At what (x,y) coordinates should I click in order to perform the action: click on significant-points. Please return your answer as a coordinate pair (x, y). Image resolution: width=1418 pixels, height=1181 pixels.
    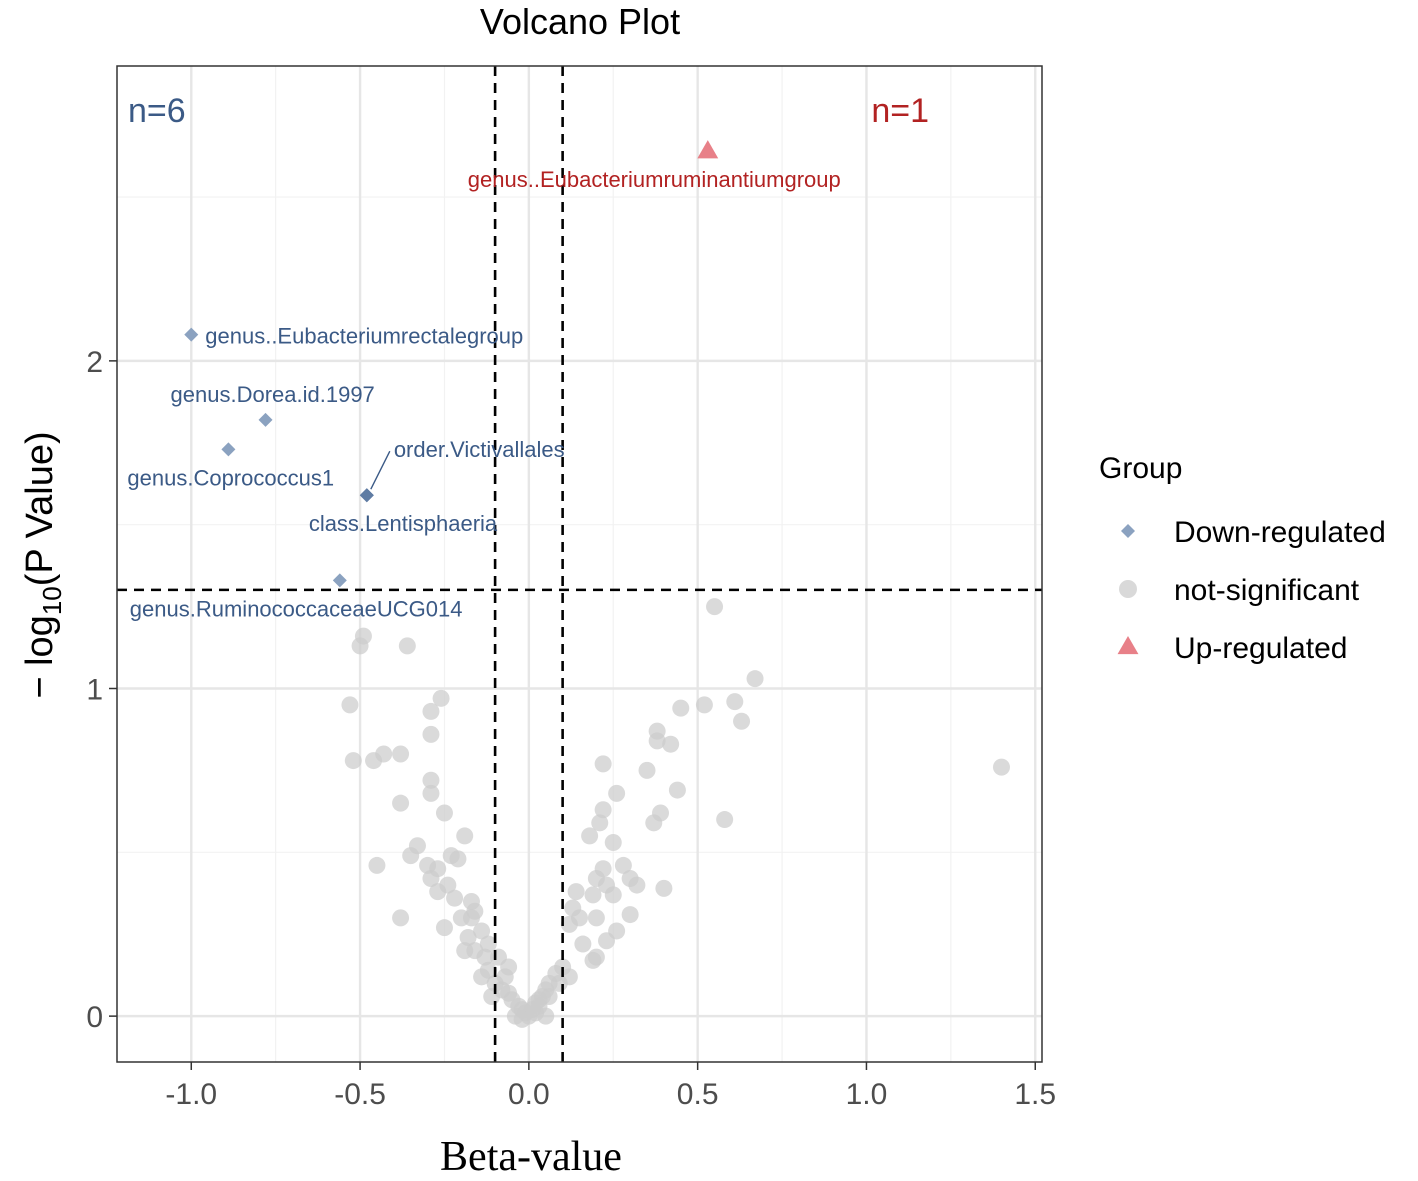
    Looking at the image, I should click on (451, 364).